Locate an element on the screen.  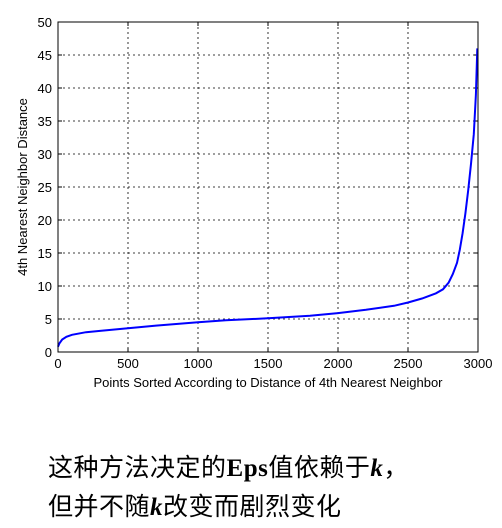
caption-text: 这种方法决定的 is located at coordinates (137, 467).